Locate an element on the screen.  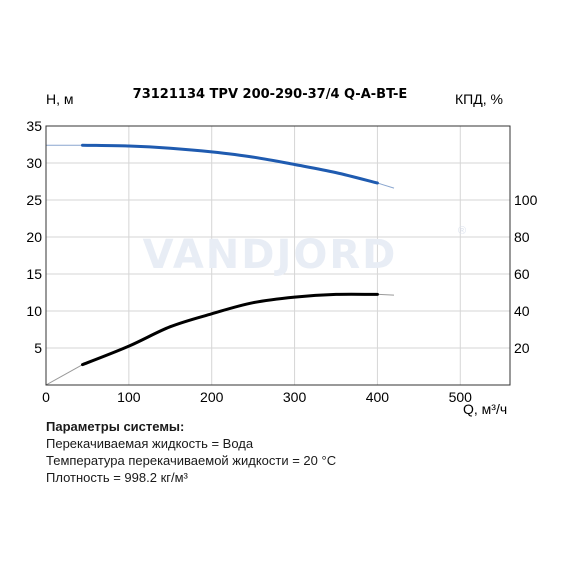
y-right-tick-label: 60 is located at coordinates (522, 274).